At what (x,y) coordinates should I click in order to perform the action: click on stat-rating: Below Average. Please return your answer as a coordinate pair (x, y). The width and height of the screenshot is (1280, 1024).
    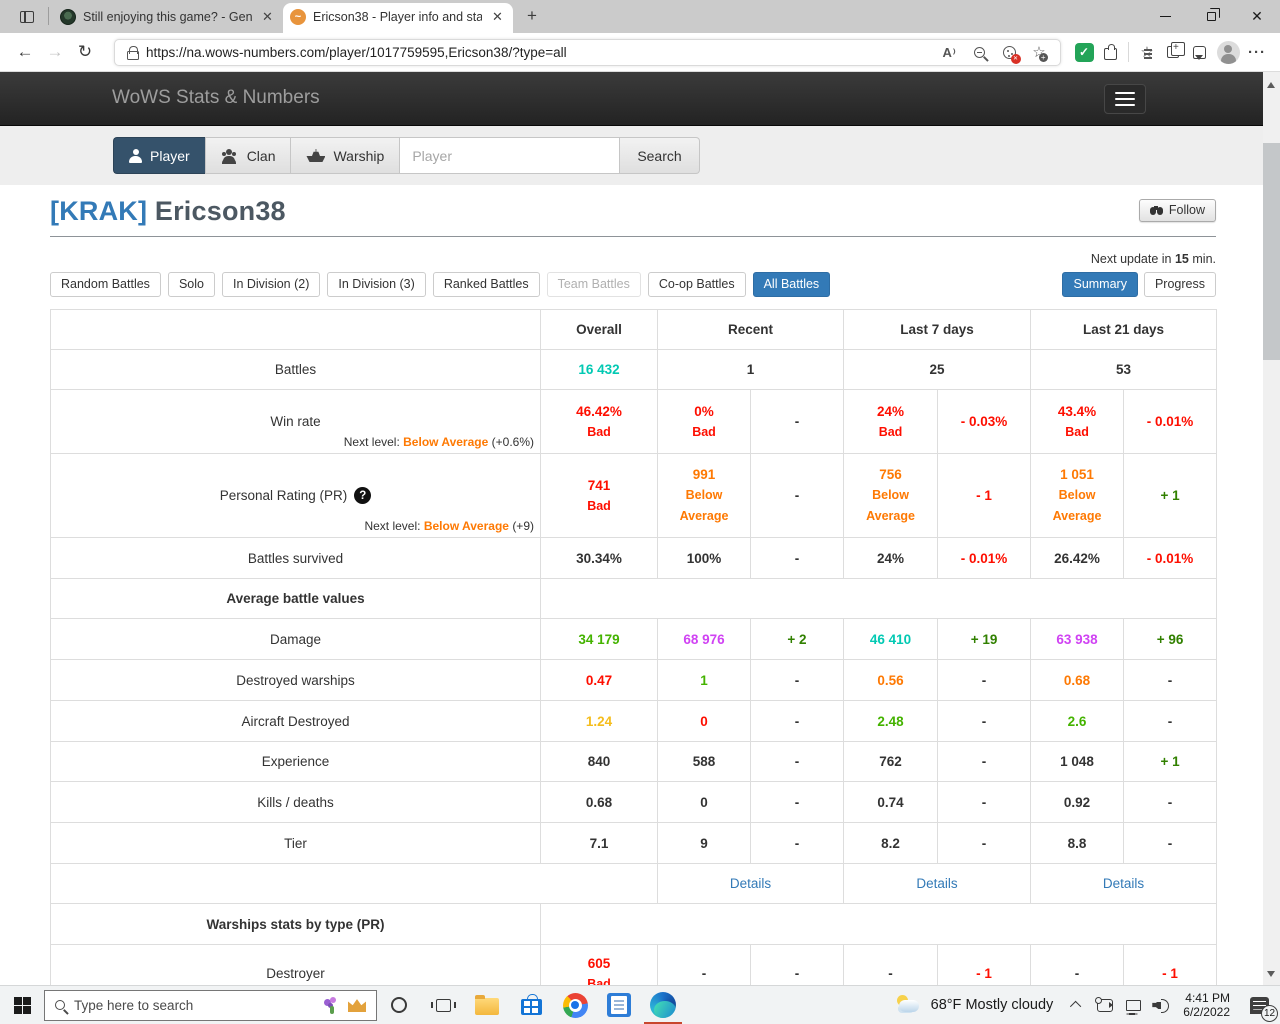
    Looking at the image, I should click on (1077, 505).